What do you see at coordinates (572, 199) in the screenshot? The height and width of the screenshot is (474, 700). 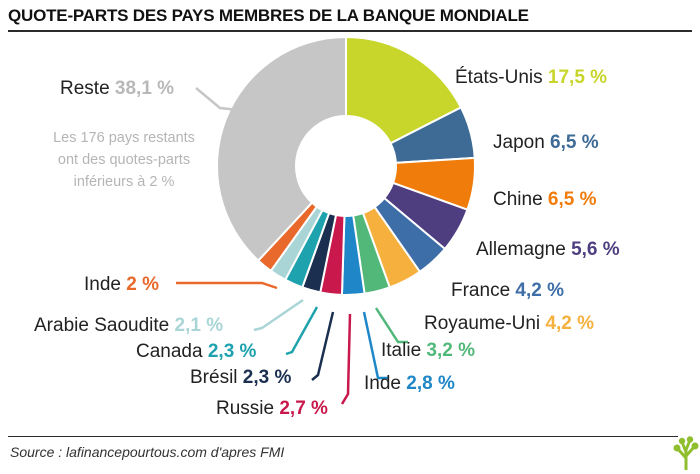 I see `label-value-2: 6,5 %` at bounding box center [572, 199].